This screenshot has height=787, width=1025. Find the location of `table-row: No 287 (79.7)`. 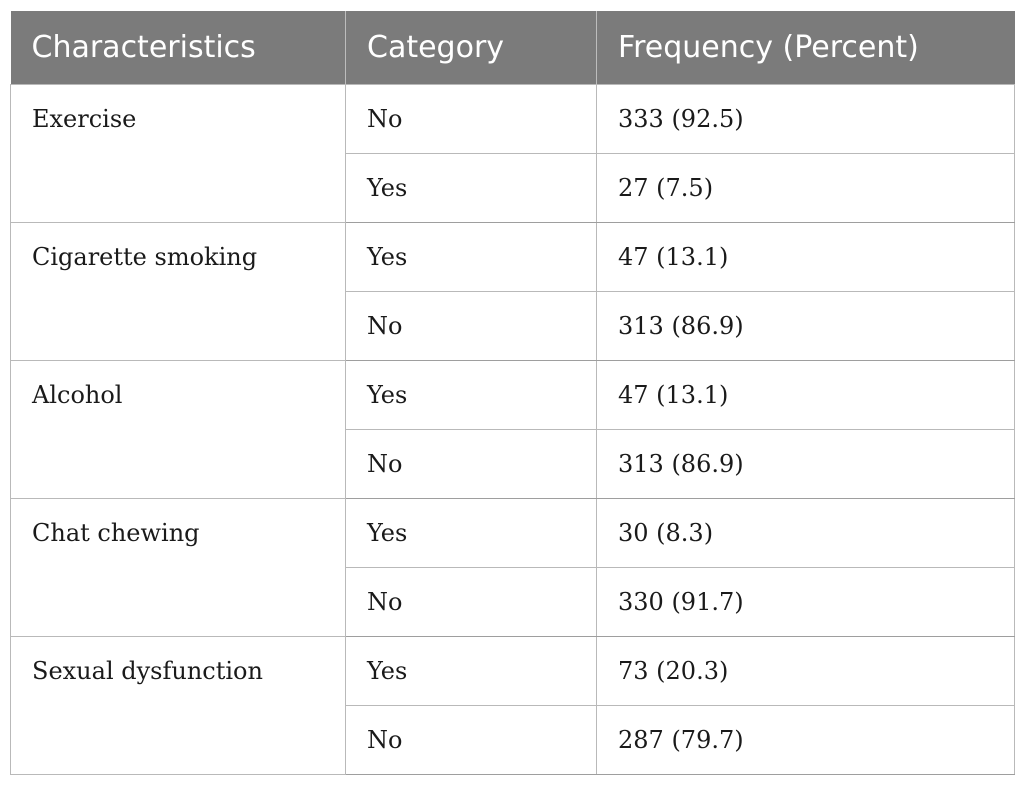

table-row: No 287 (79.7) is located at coordinates (513, 740).